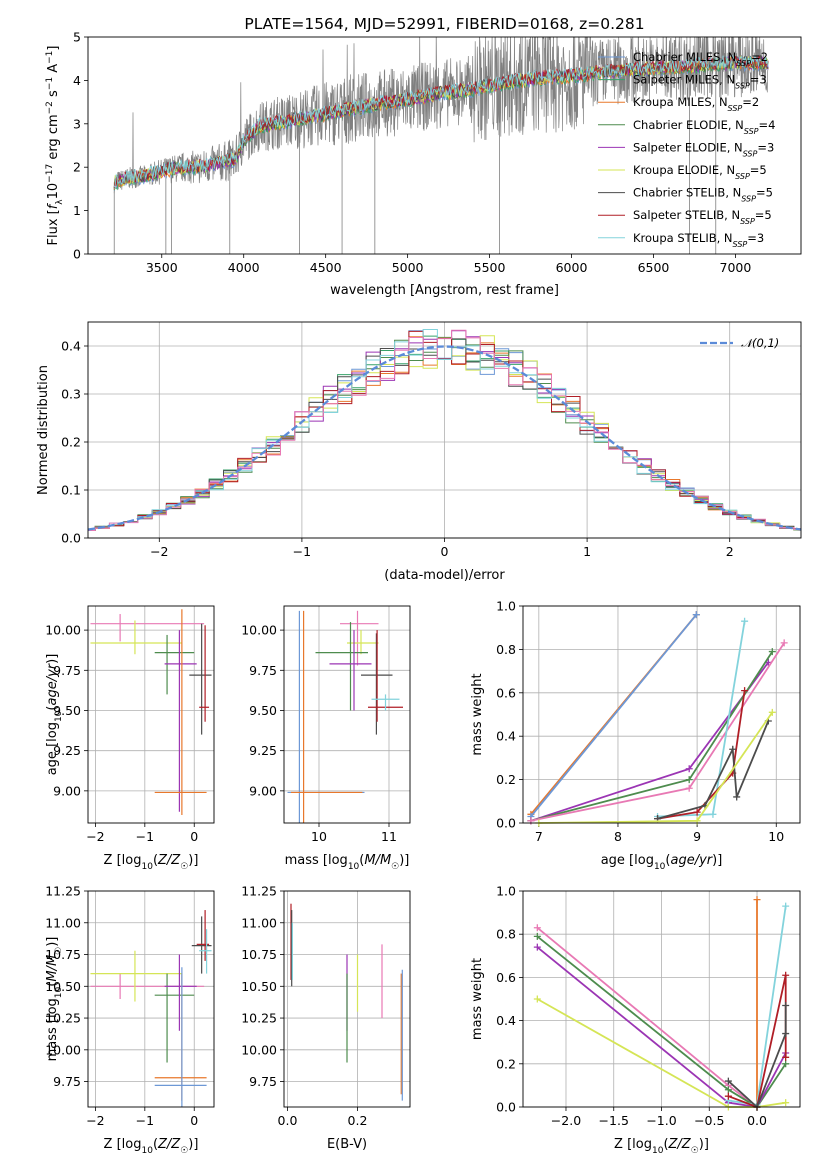 This screenshot has height=1170, width=819. I want to click on y-tick-label: 0.0, so click(506, 823).